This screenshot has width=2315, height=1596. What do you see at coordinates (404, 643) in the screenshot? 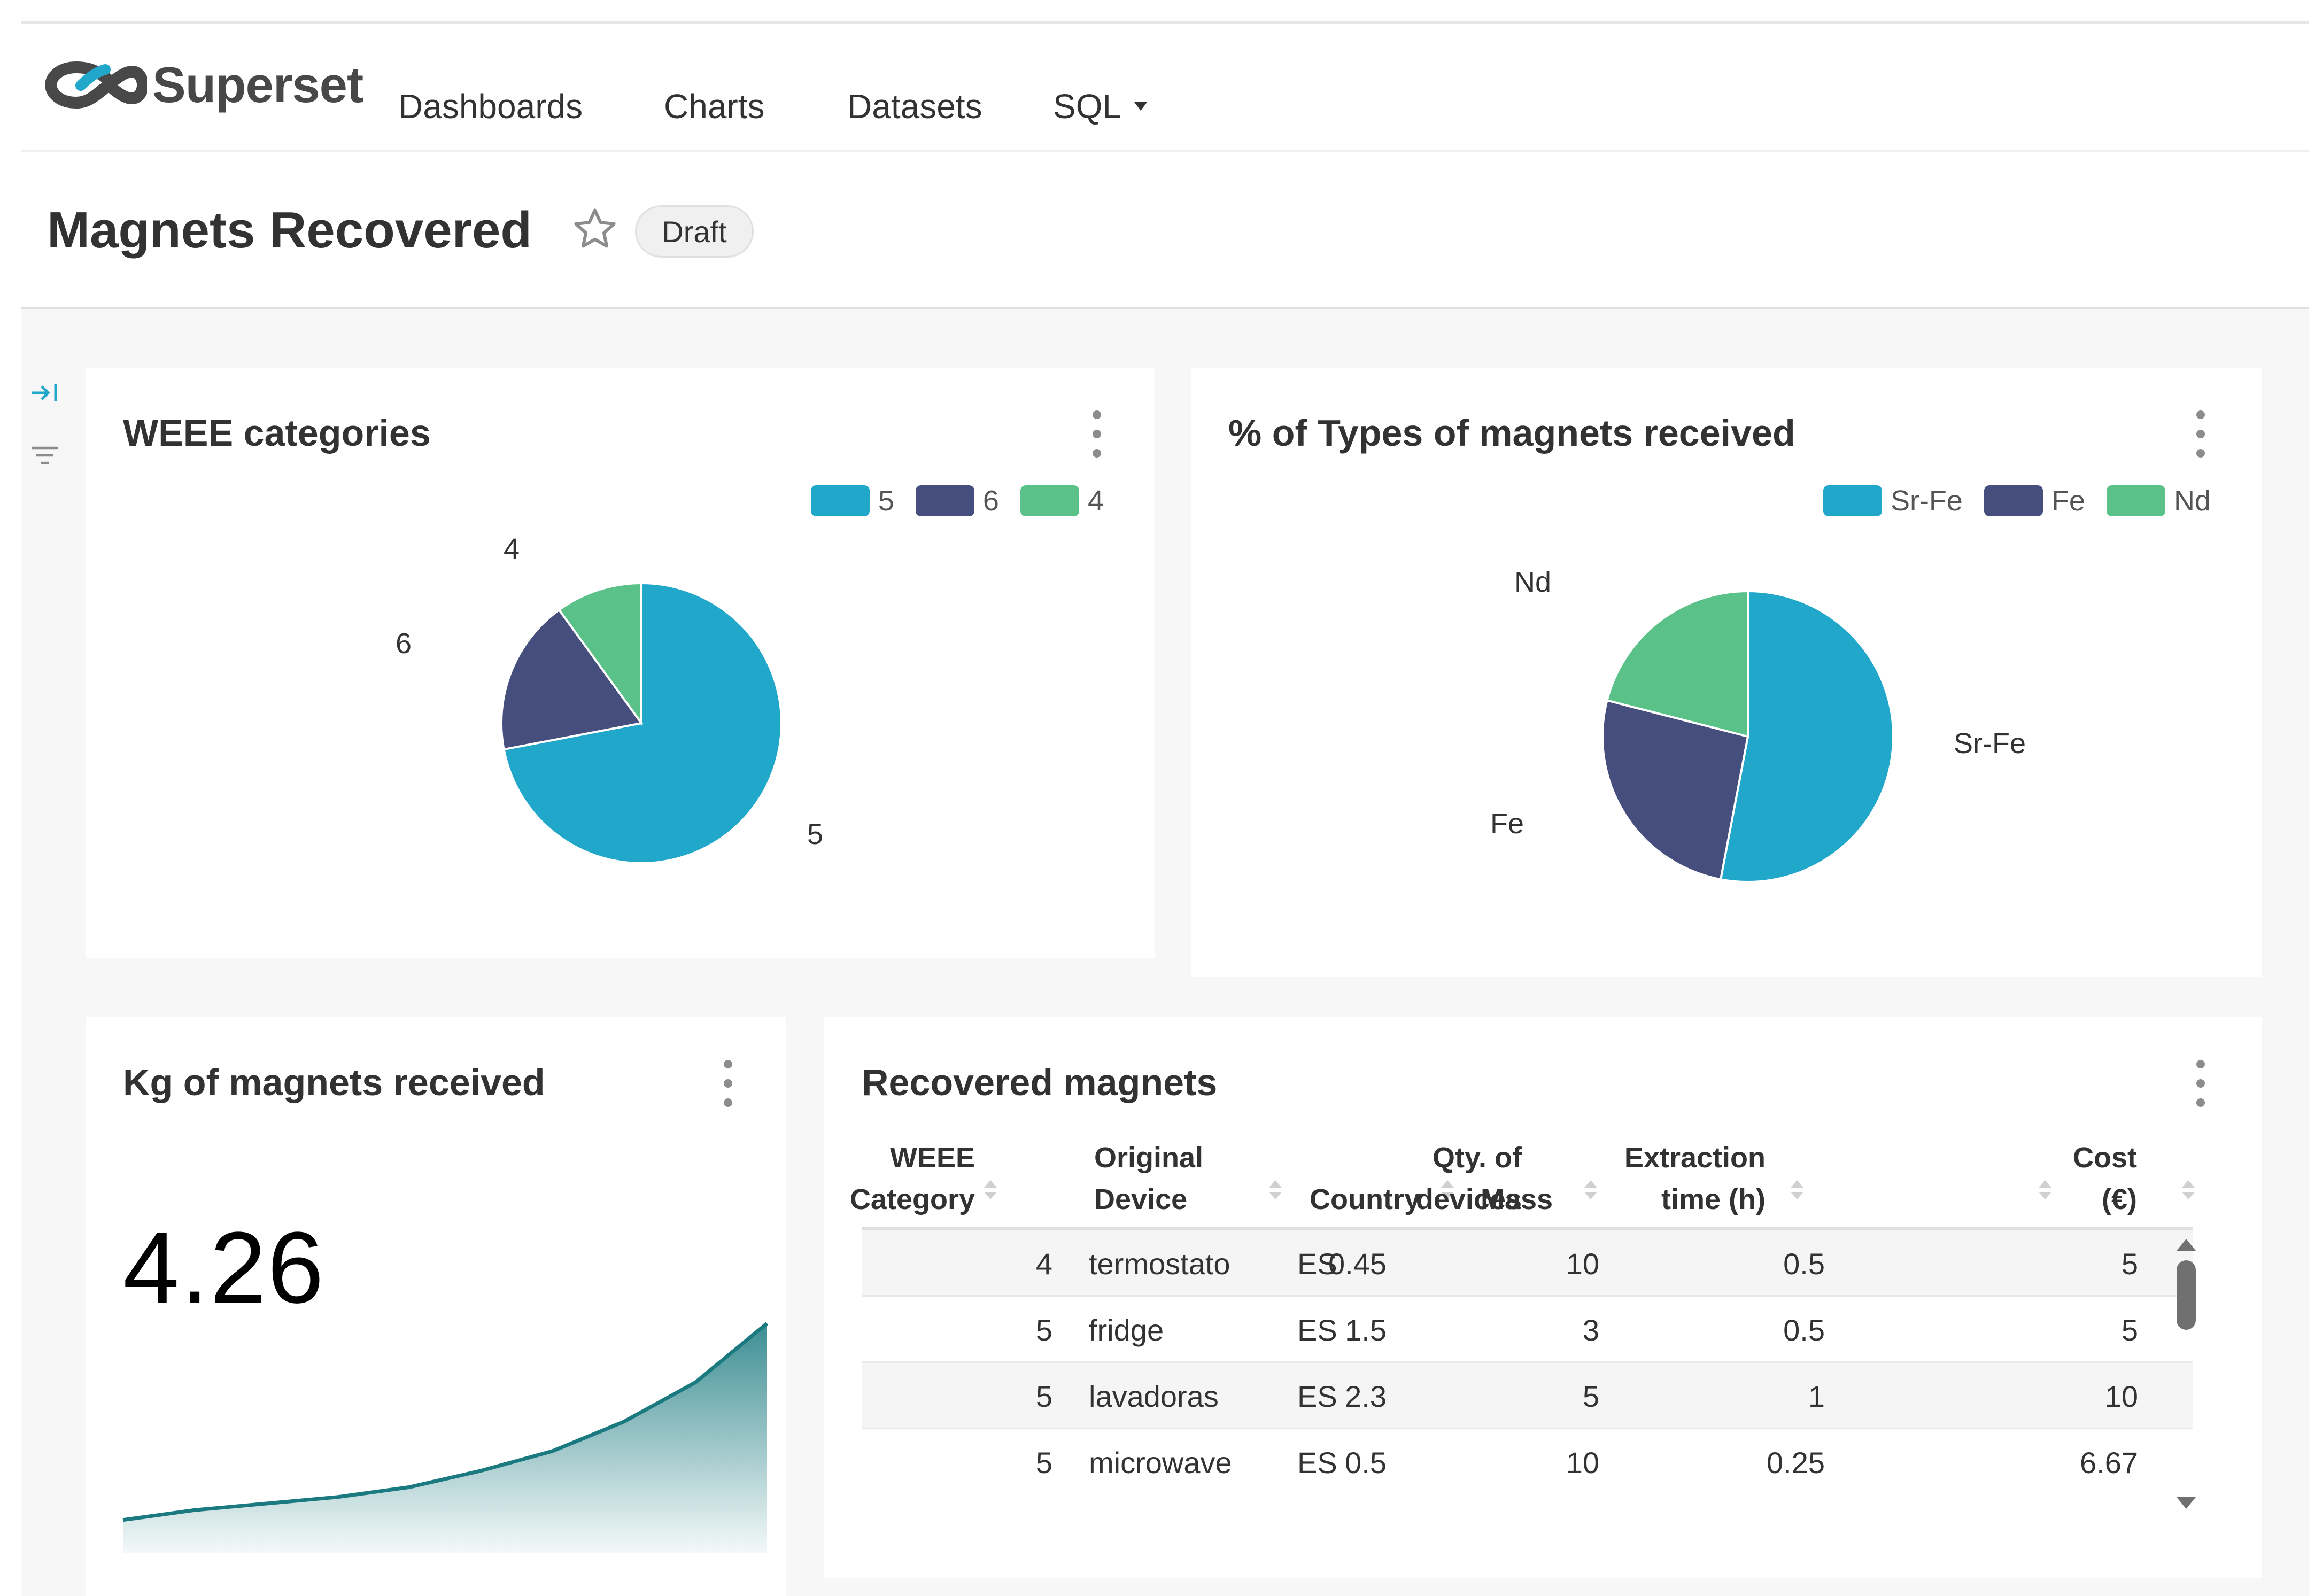
I see `pie-label-6: 6` at bounding box center [404, 643].